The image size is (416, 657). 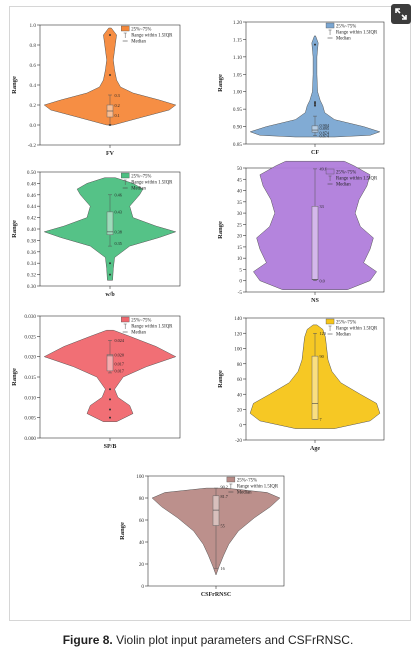 What do you see at coordinates (238, 319) in the screenshot?
I see `y-tick-label: 140` at bounding box center [238, 319].